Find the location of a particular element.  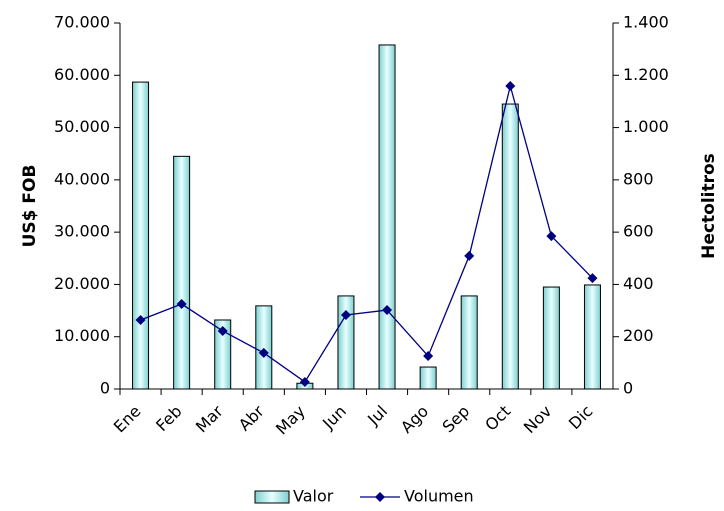

y-tick-label: 50.000 is located at coordinates (82, 126).